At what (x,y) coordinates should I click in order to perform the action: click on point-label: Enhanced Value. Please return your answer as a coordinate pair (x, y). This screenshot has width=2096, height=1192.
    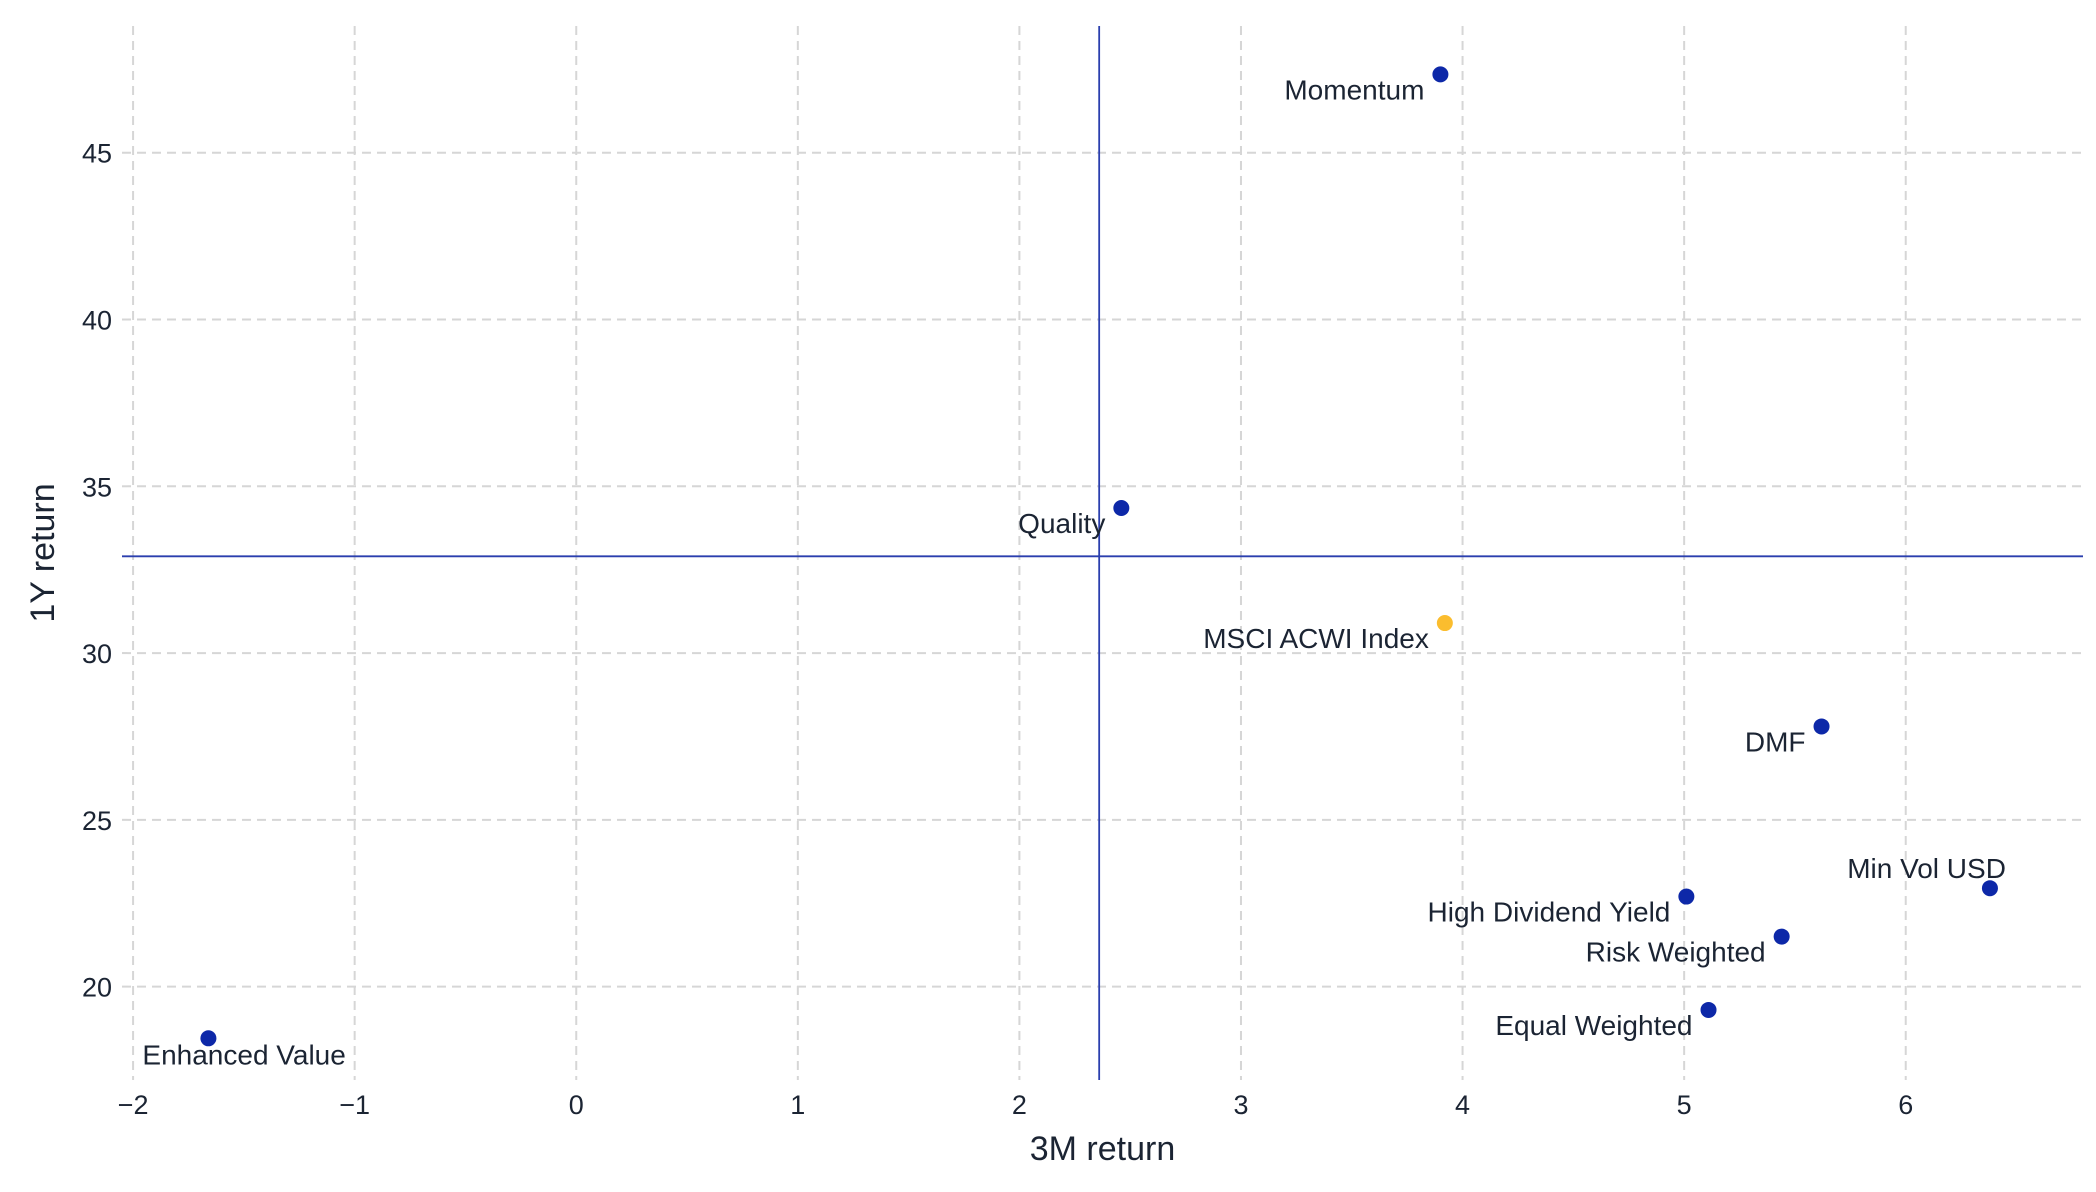
    Looking at the image, I should click on (243, 1054).